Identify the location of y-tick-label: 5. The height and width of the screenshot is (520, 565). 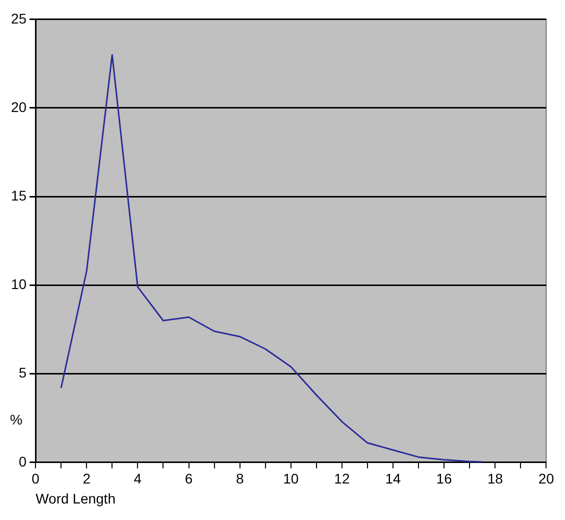
(22, 372).